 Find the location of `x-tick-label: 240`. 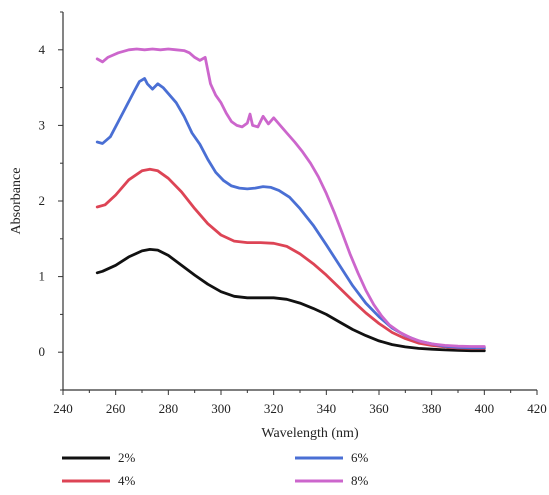

x-tick-label: 240 is located at coordinates (63, 408).